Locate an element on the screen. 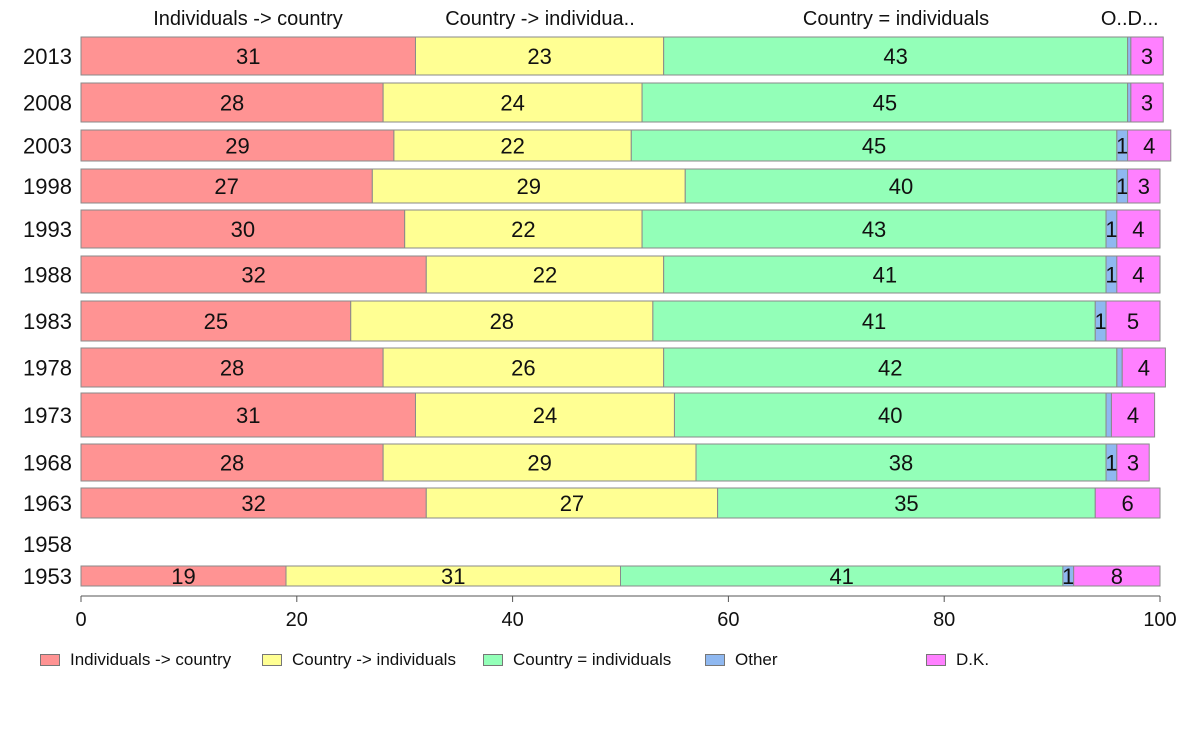 The image size is (1188, 736). y-tick-label: 1983 is located at coordinates (47, 321).